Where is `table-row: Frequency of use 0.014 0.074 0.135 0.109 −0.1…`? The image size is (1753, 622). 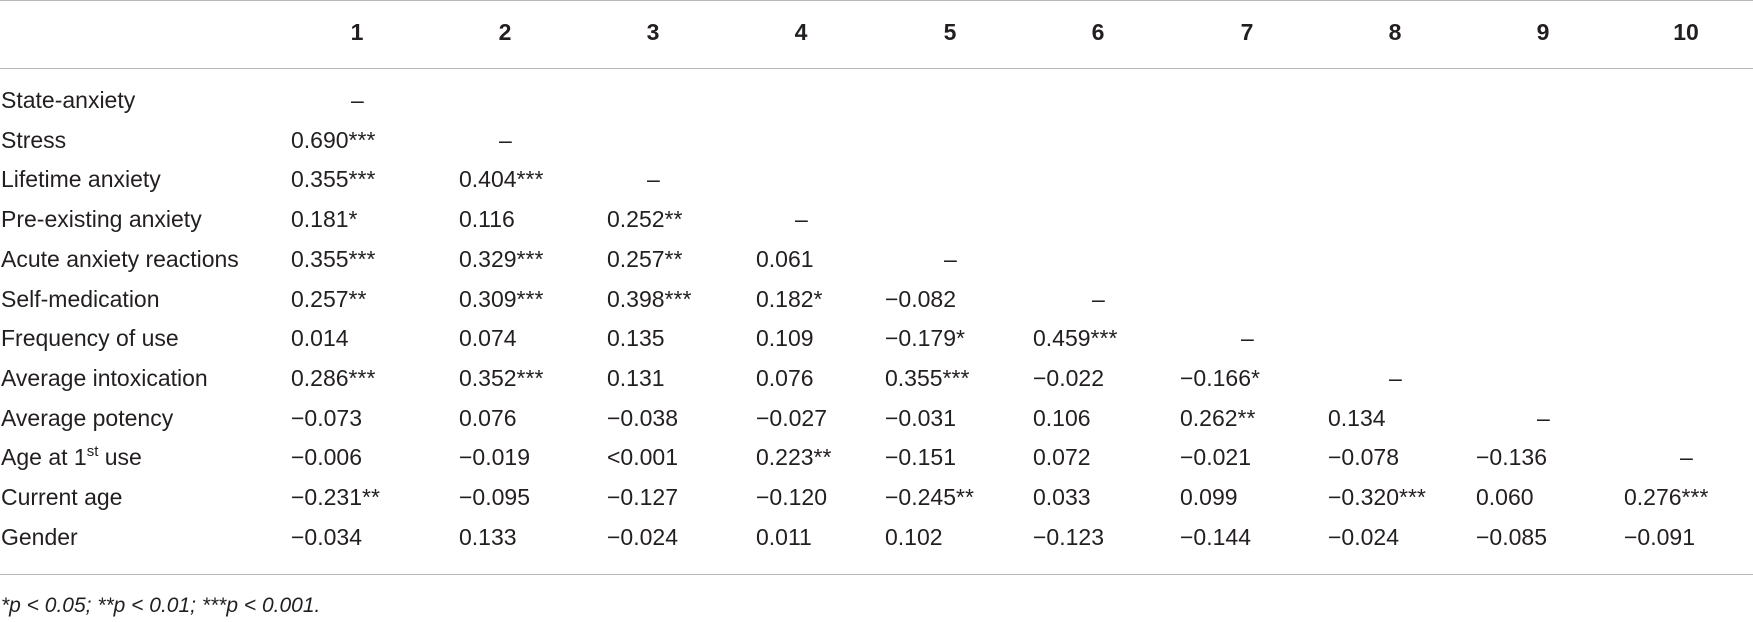
table-row: Frequency of use 0.014 0.074 0.135 0.109 −0.1… is located at coordinates (876, 338).